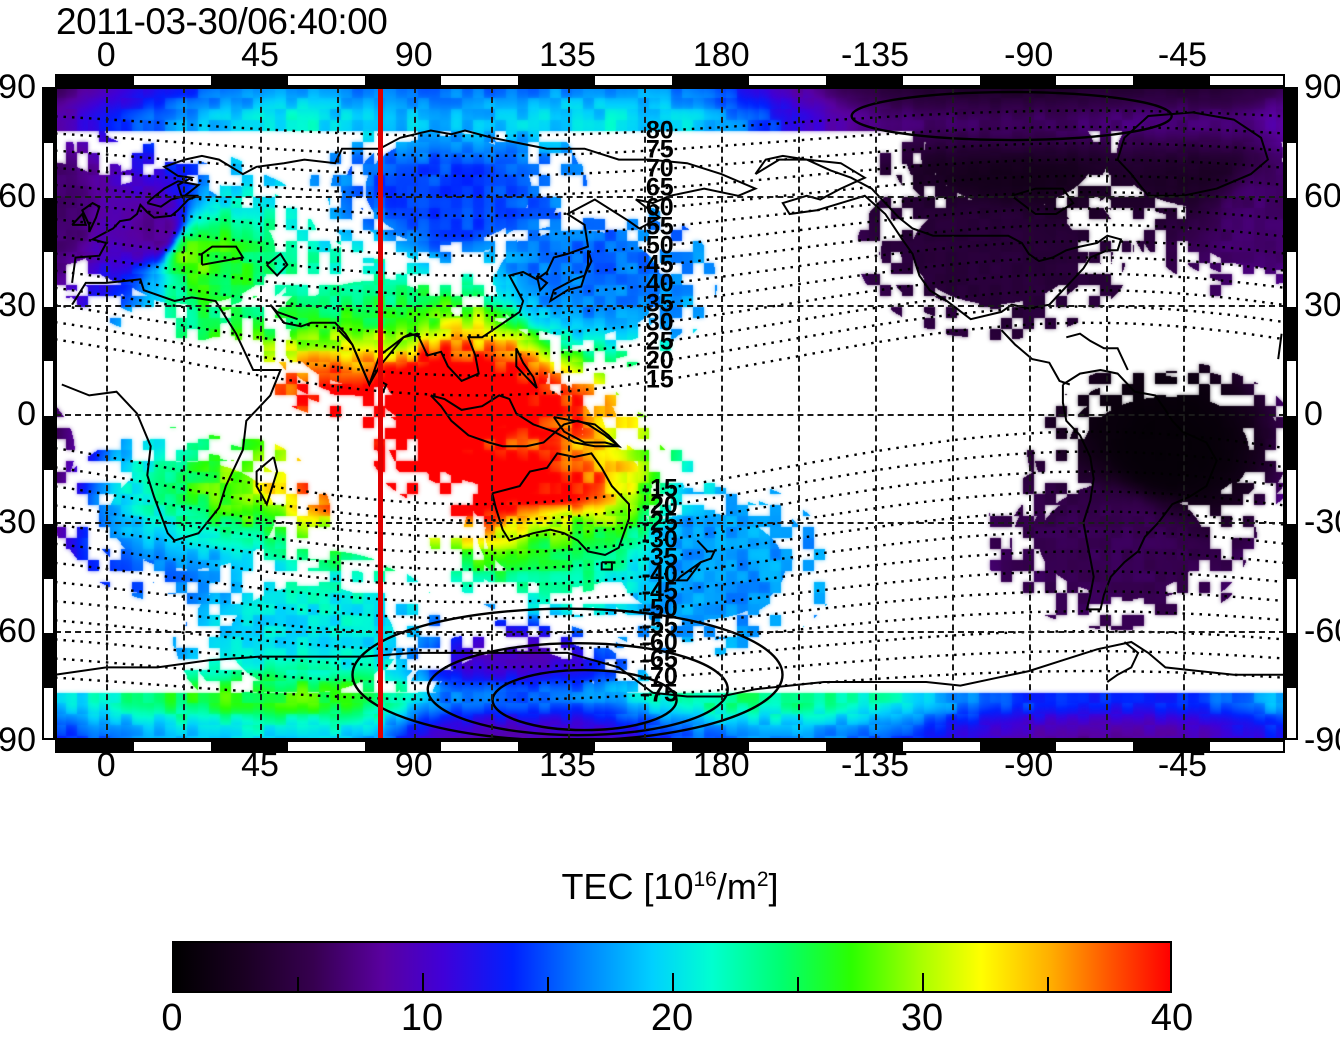  Describe the element at coordinates (380, 413) in the screenshot. I see `subsolar-meridian-line` at that location.